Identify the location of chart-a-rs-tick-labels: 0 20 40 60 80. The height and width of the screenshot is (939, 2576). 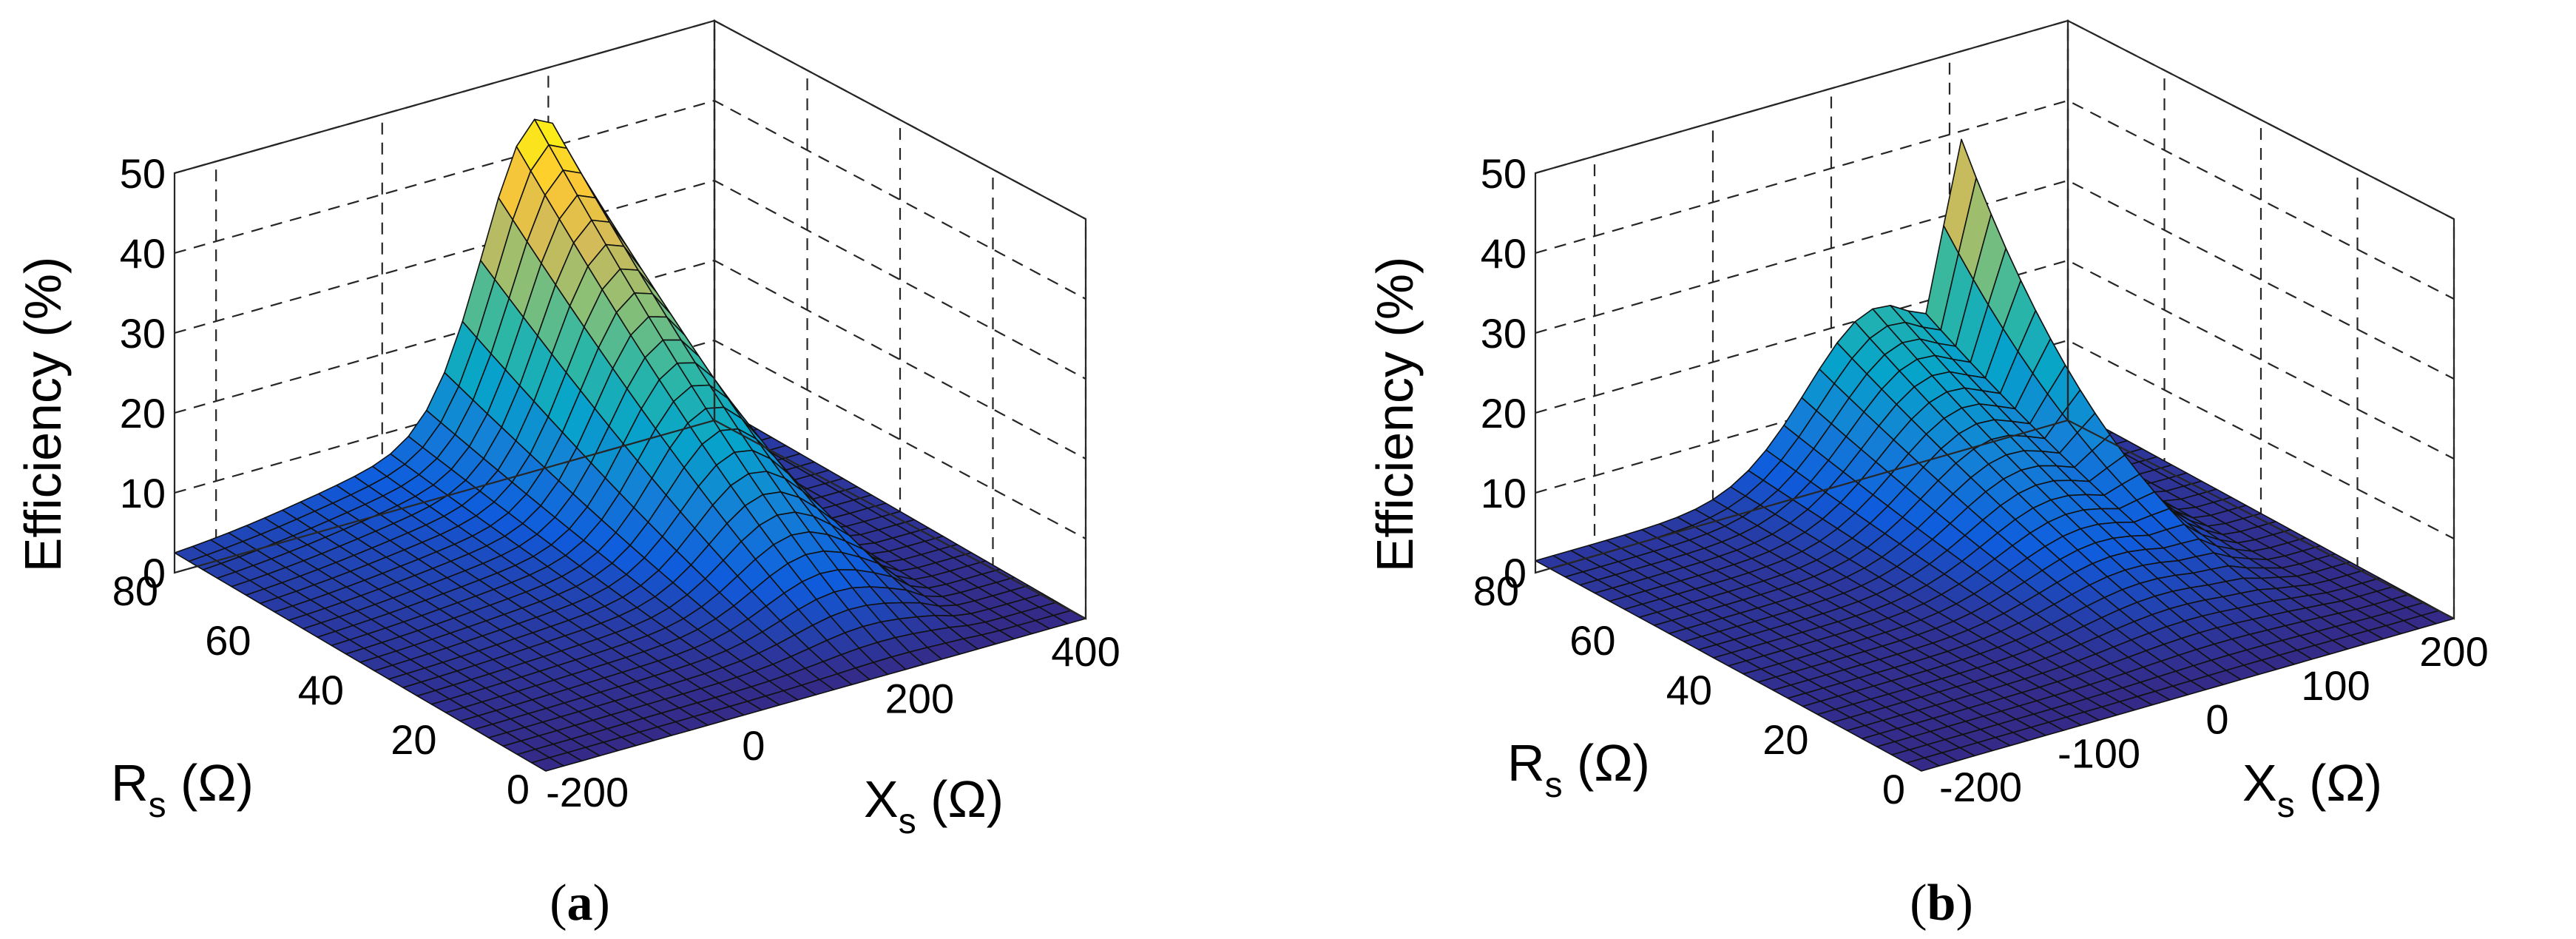
(321, 690).